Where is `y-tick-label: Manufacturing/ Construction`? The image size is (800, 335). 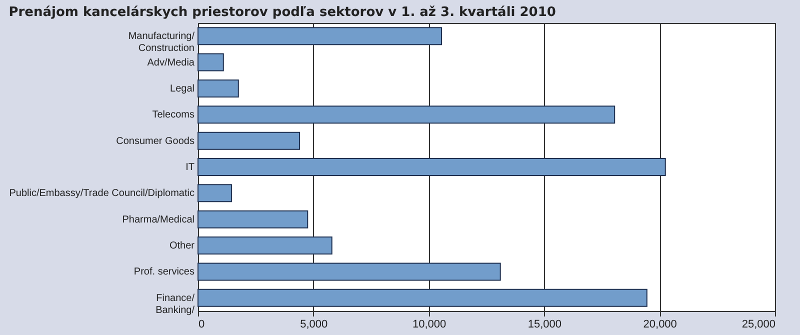 y-tick-label: Manufacturing/ Construction is located at coordinates (161, 42).